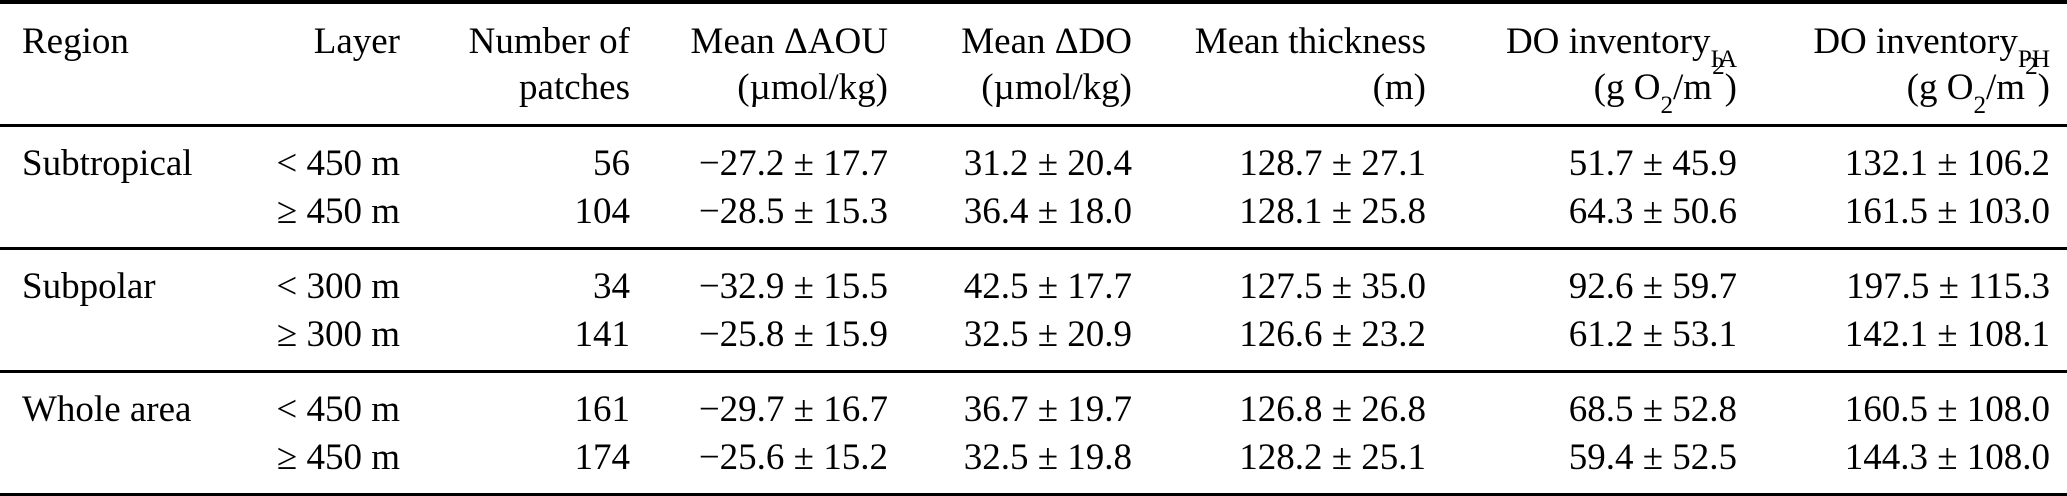  Describe the element at coordinates (1947, 334) in the screenshot. I see `cell-inventory-ph: 142.1 ± 108.1` at that location.